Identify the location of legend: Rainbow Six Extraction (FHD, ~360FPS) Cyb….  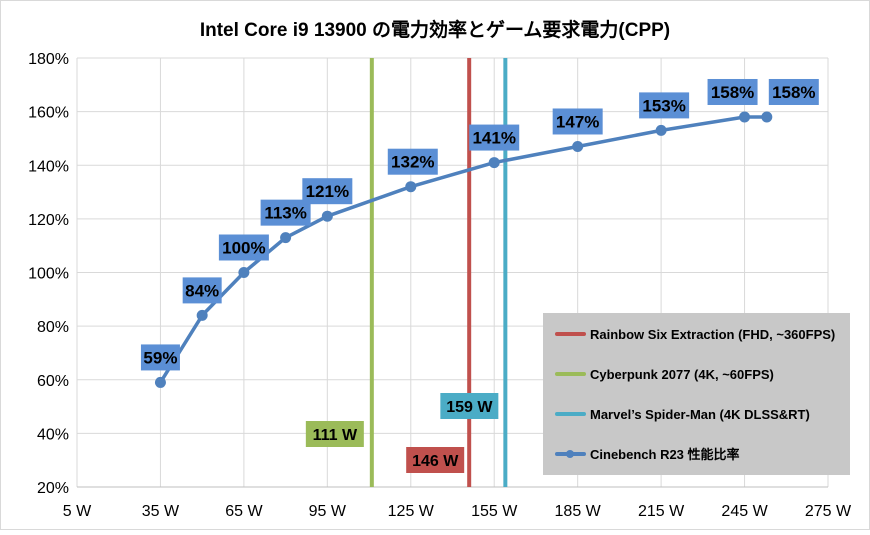
(696, 394).